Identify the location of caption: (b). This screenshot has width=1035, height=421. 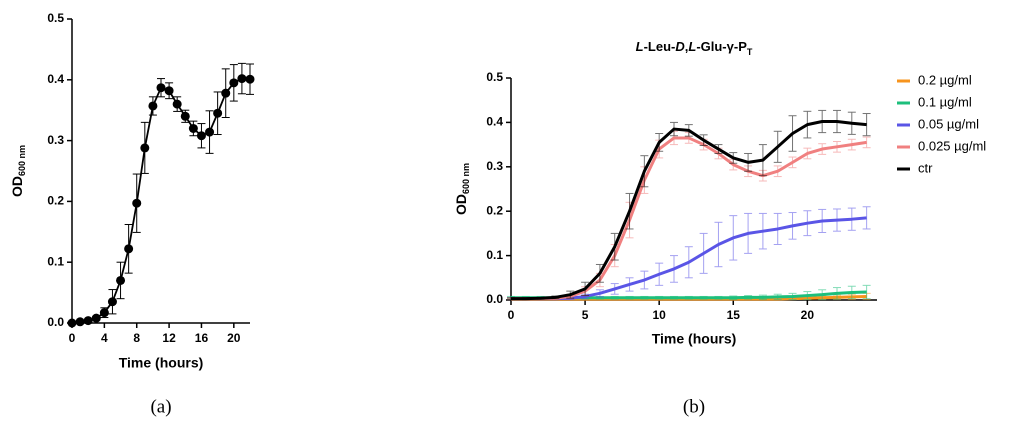
(694, 406).